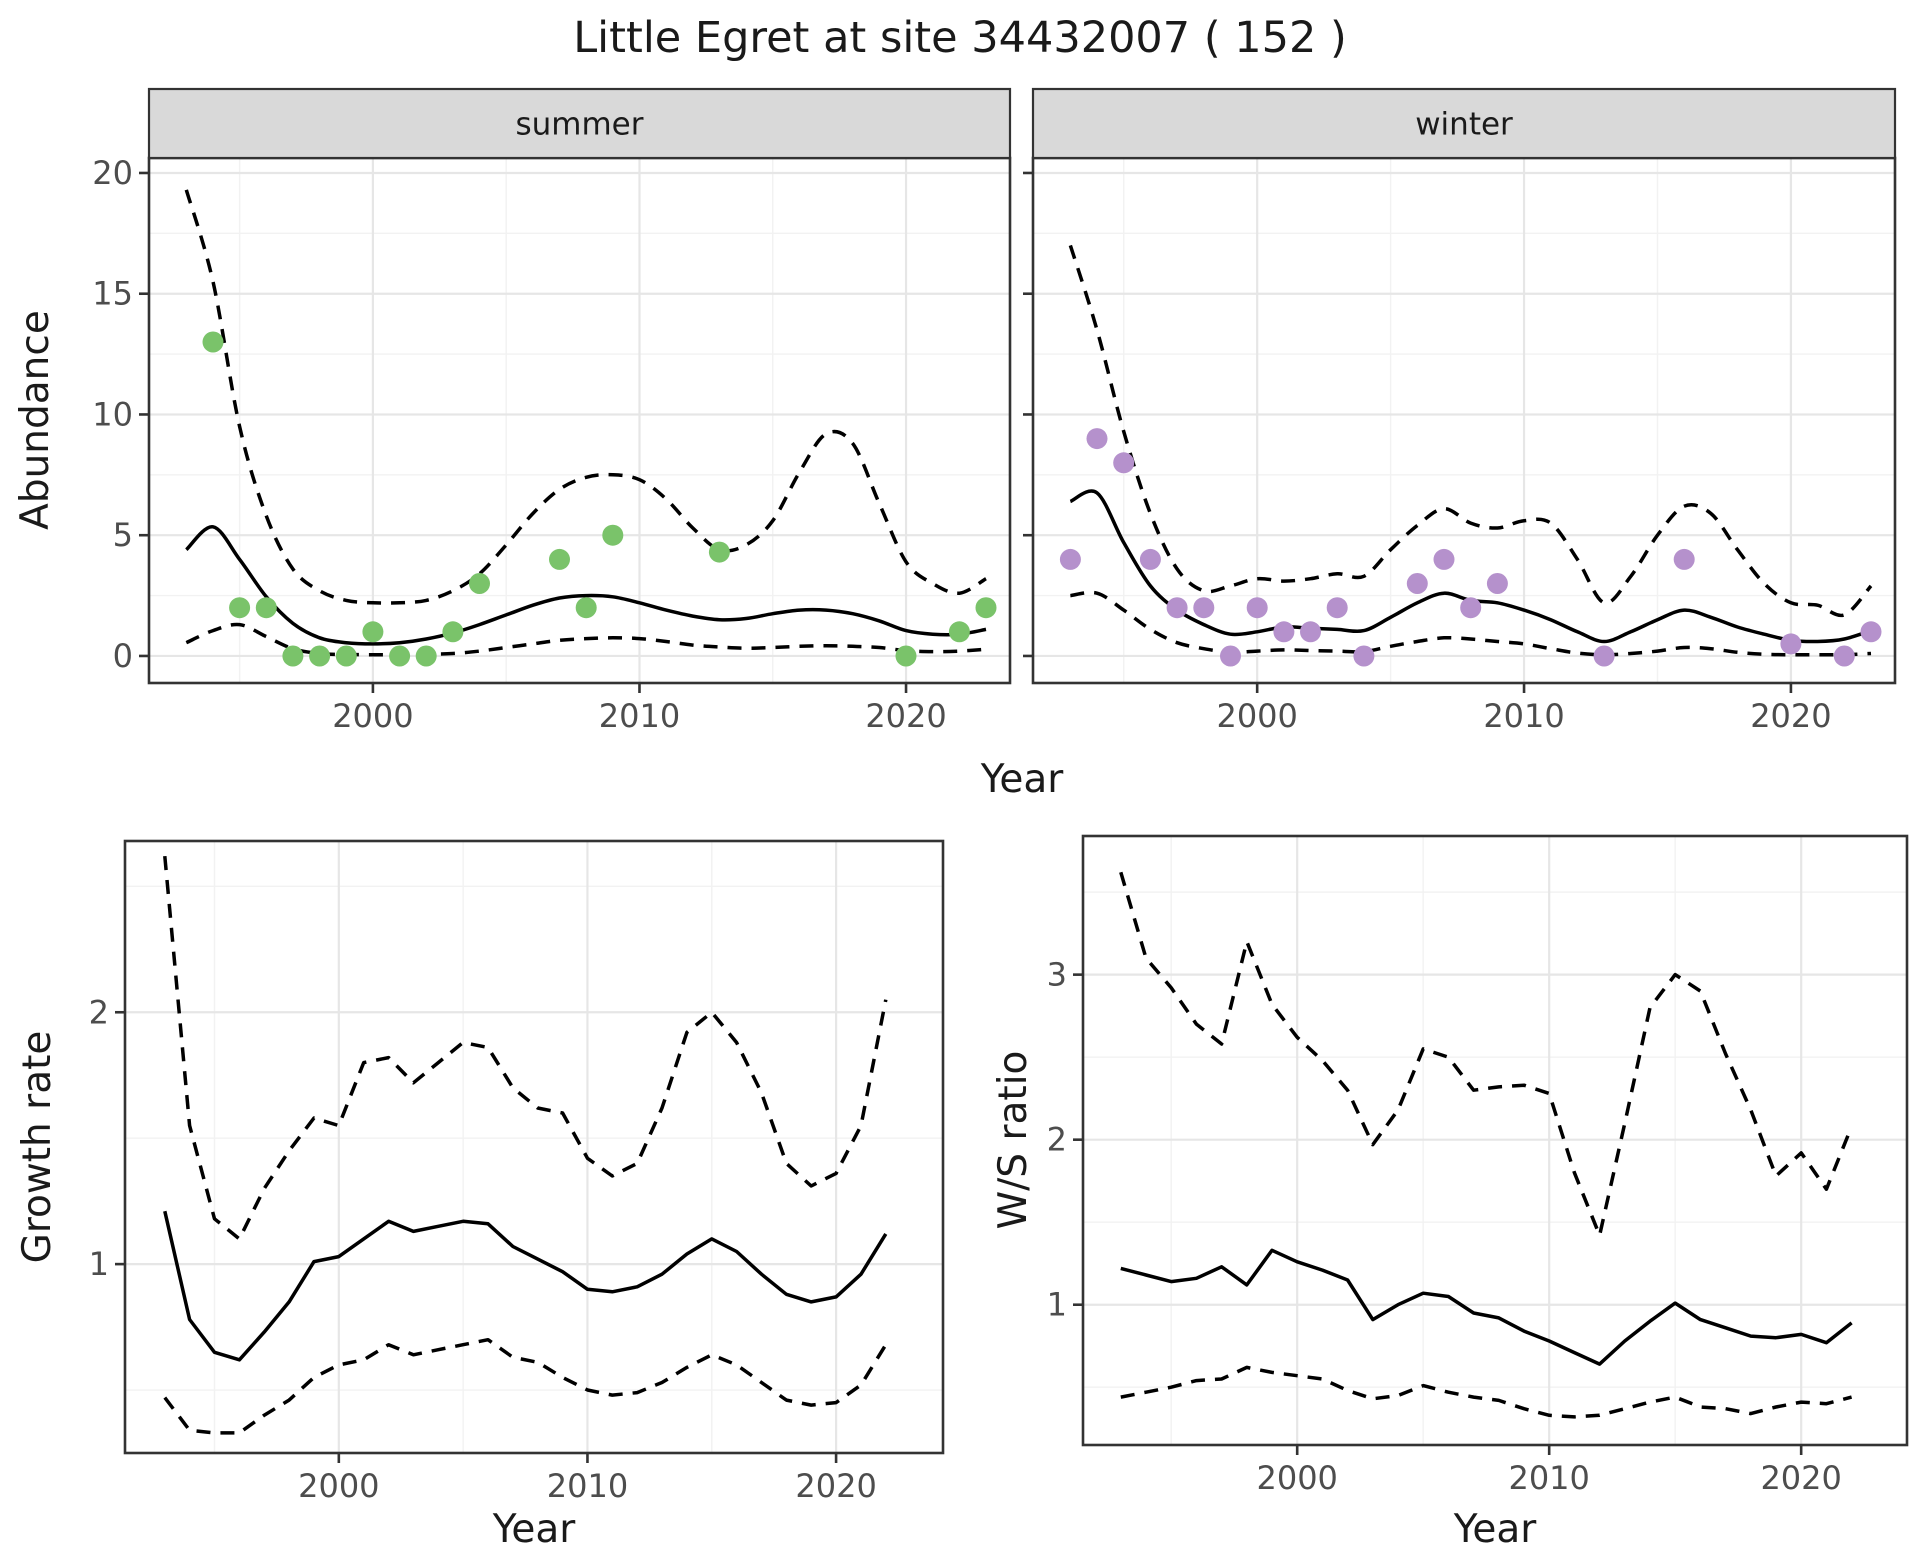  What do you see at coordinates (112, 294) in the screenshot?
I see `y-tick-label: 15` at bounding box center [112, 294].